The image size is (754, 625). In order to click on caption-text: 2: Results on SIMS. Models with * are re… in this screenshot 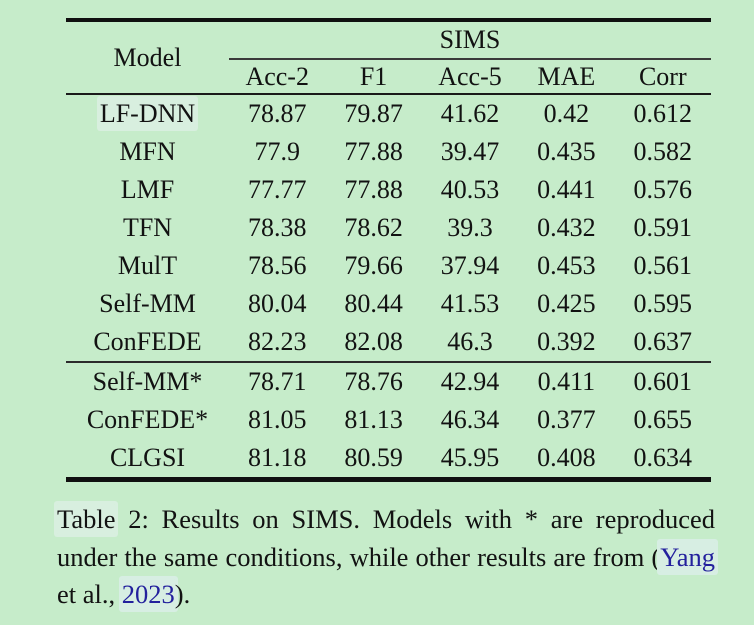, I will do `click(386, 538)`.